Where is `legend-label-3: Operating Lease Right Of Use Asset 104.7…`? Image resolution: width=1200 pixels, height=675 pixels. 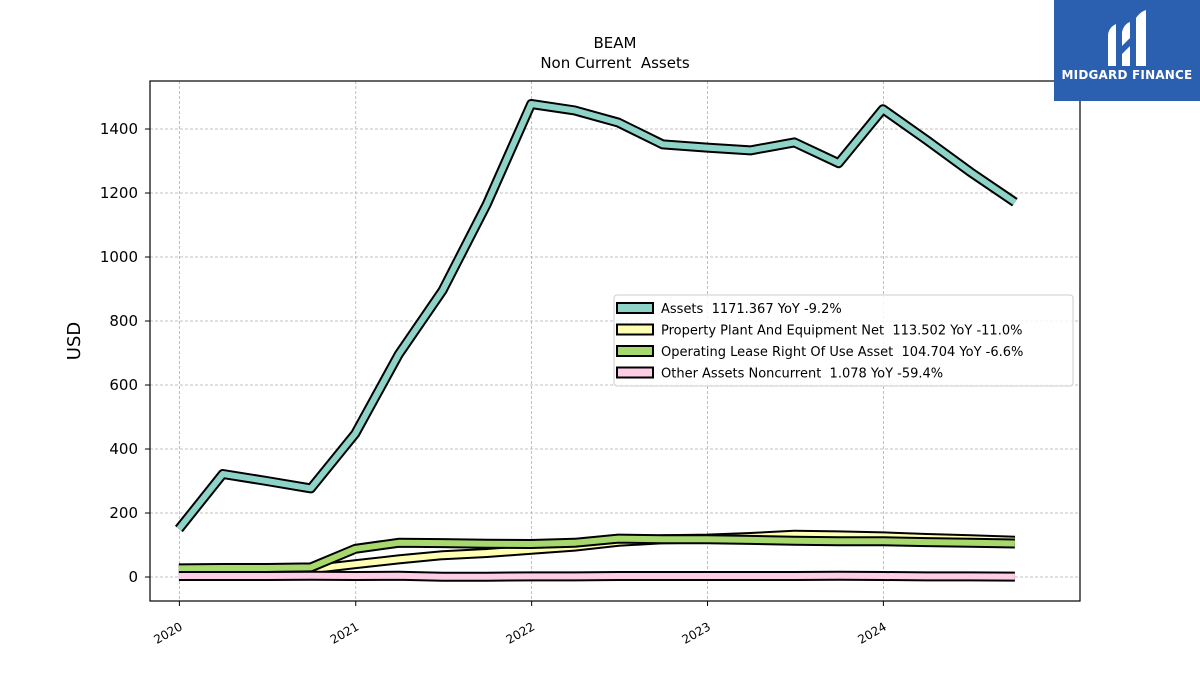 legend-label-3: Operating Lease Right Of Use Asset 104.7… is located at coordinates (842, 352).